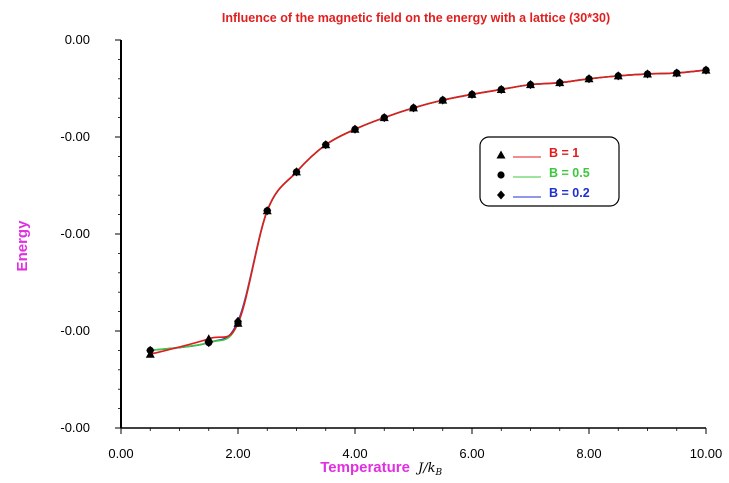 This screenshot has width=729, height=483. What do you see at coordinates (588, 453) in the screenshot?
I see `x-tick-label: 8.00` at bounding box center [588, 453].